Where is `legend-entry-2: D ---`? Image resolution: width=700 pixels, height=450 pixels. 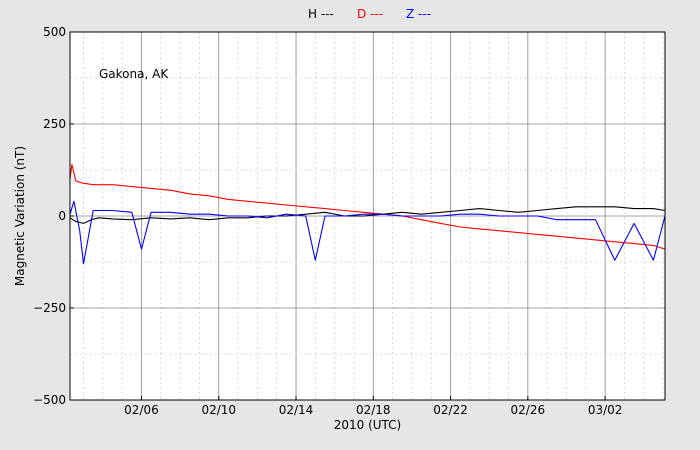 legend-entry-2: D --- is located at coordinates (370, 14).